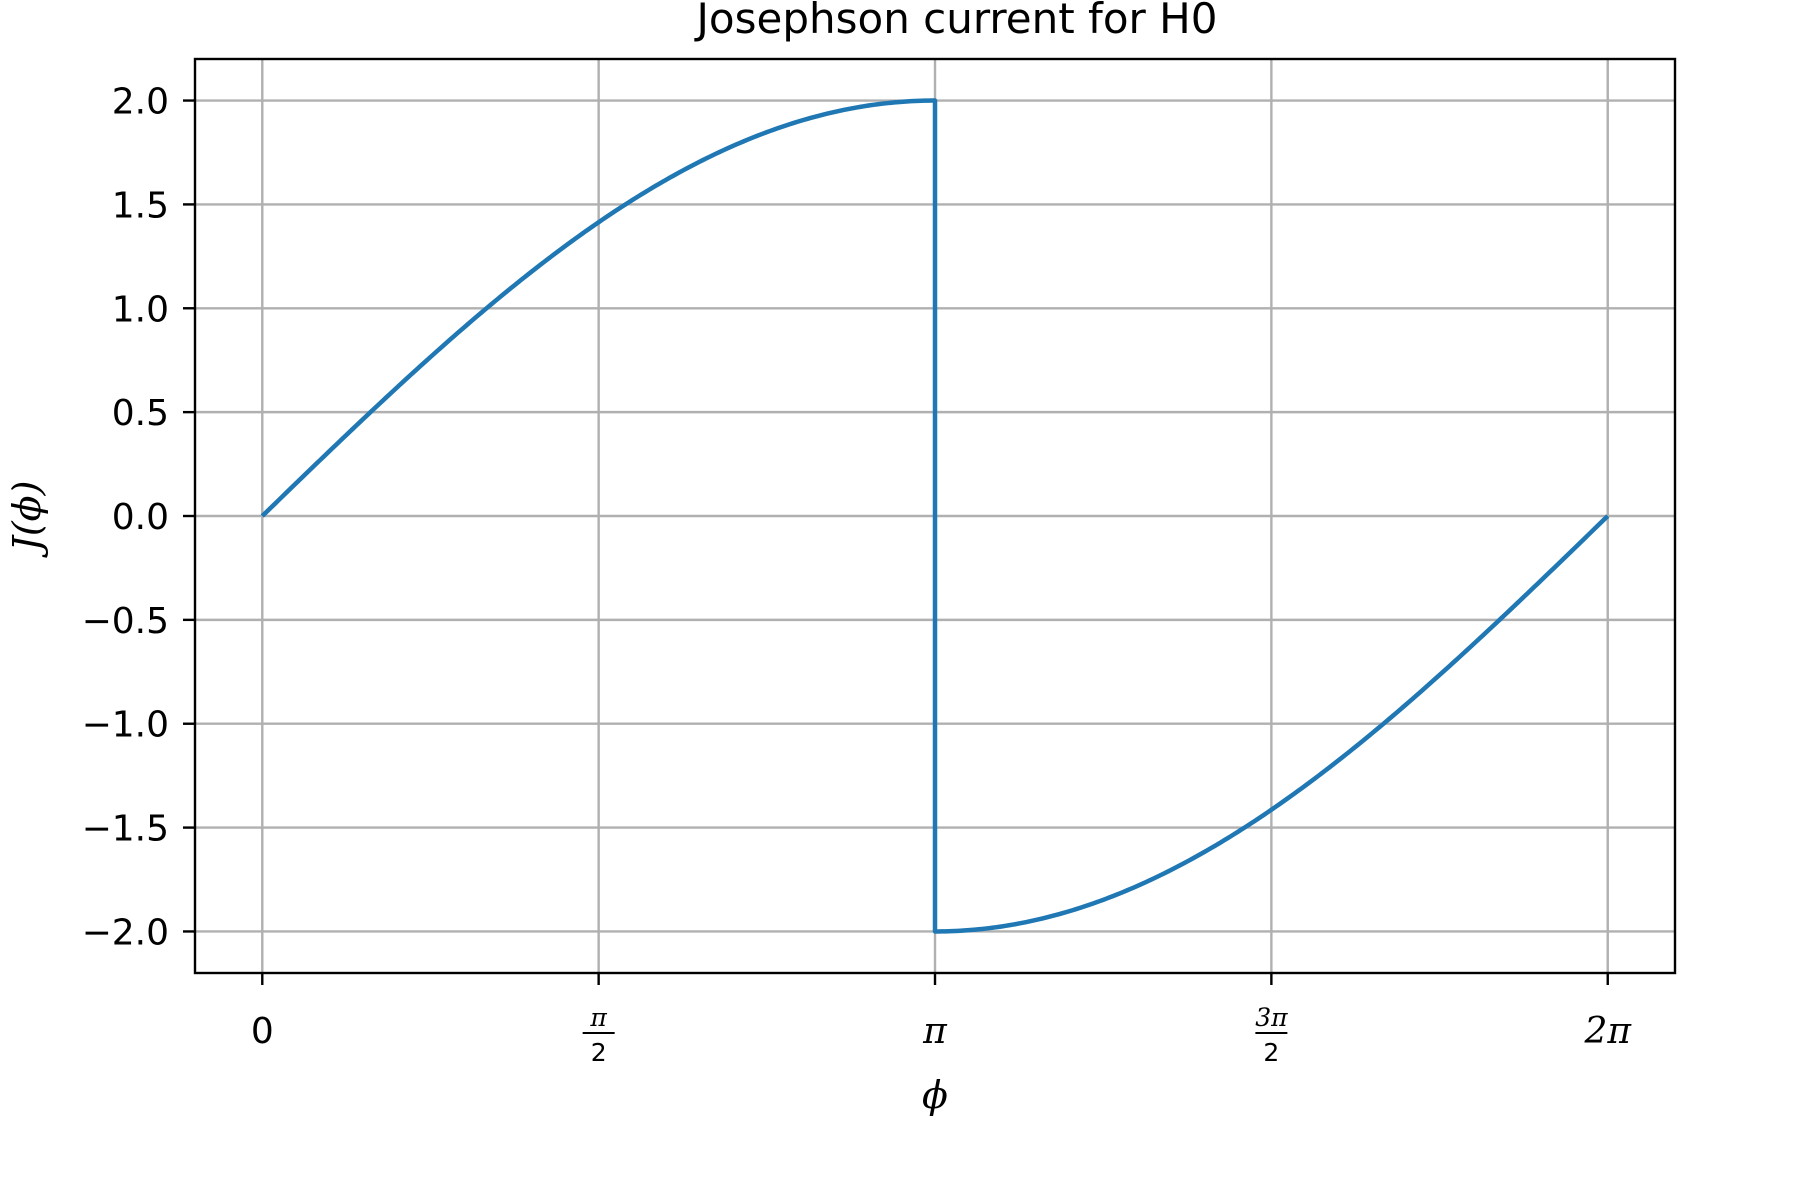 The width and height of the screenshot is (1800, 1200). I want to click on y-tick-label: 2.0, so click(140, 102).